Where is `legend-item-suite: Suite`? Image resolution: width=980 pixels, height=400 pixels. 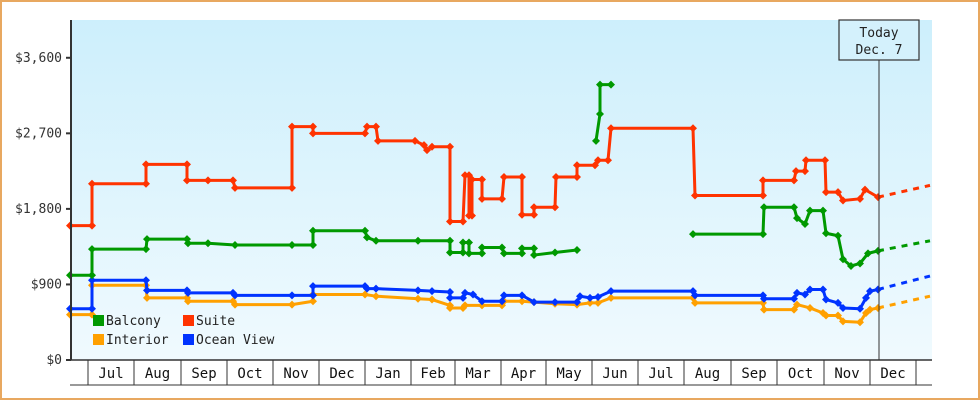
legend-item-suite: Suite is located at coordinates (209, 321).